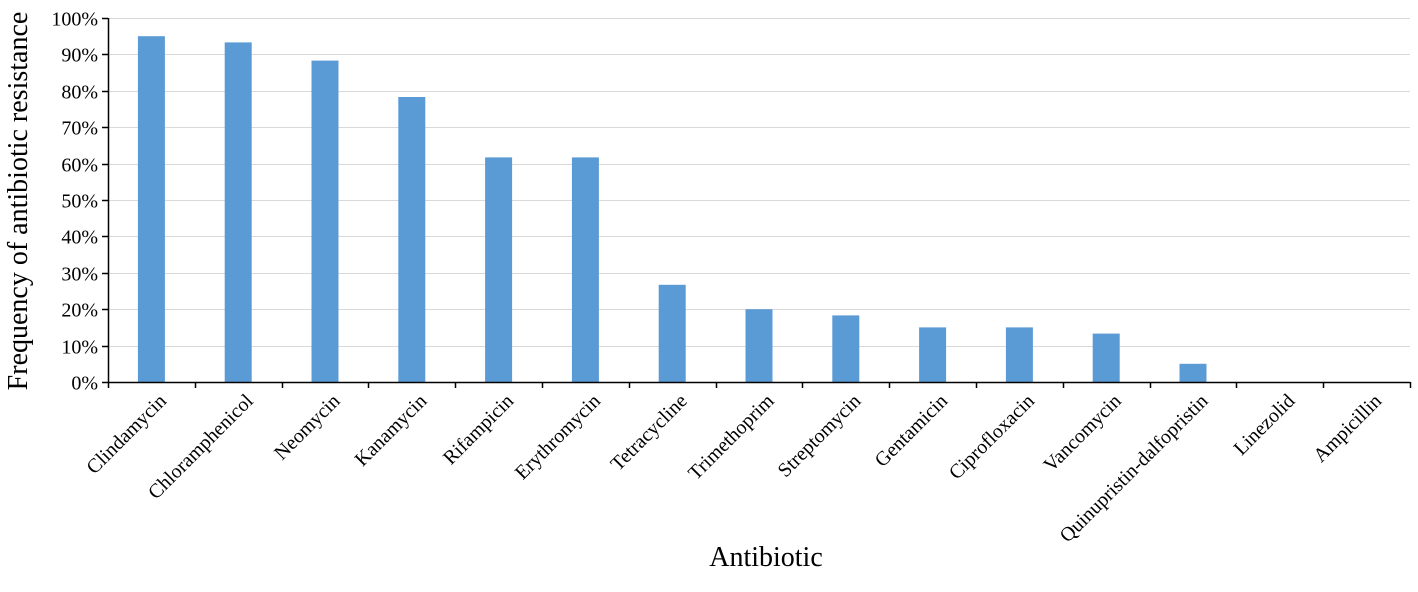 The image size is (1418, 592). Describe the element at coordinates (307, 427) in the screenshot. I see `x-category-label: Neomycin` at that location.